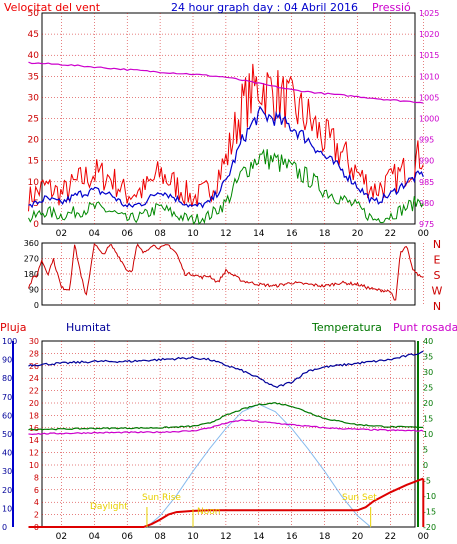 This screenshot has width=457, height=544. What do you see at coordinates (7, 490) in the screenshot?
I see `humidity-y-tick-label: 20` at bounding box center [7, 490].